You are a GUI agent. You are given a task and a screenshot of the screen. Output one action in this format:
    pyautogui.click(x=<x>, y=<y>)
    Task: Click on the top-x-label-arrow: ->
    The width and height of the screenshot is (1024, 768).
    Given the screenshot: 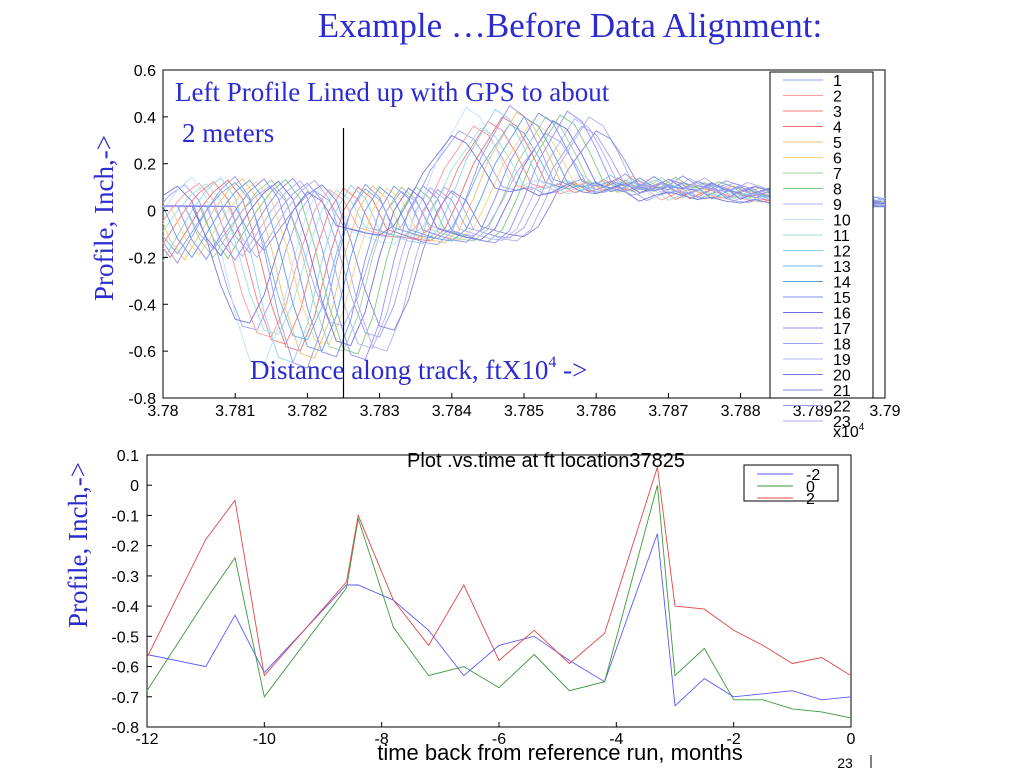 What is the action you would take?
    pyautogui.click(x=571, y=370)
    